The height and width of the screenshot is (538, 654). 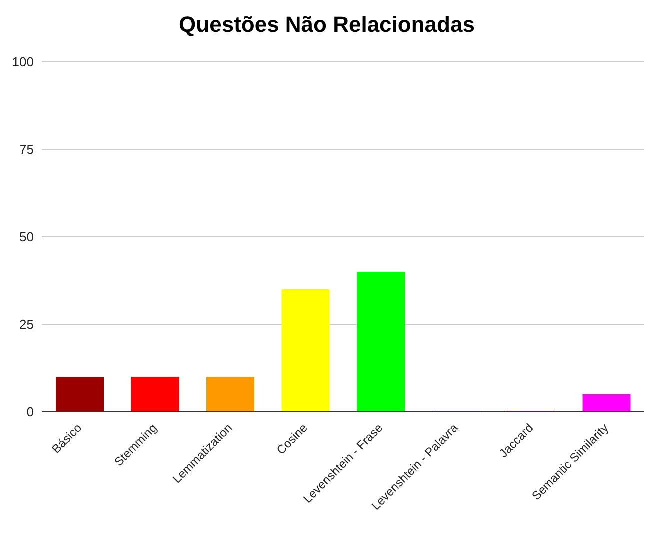 I want to click on y-tick-label: 100, so click(x=23, y=62).